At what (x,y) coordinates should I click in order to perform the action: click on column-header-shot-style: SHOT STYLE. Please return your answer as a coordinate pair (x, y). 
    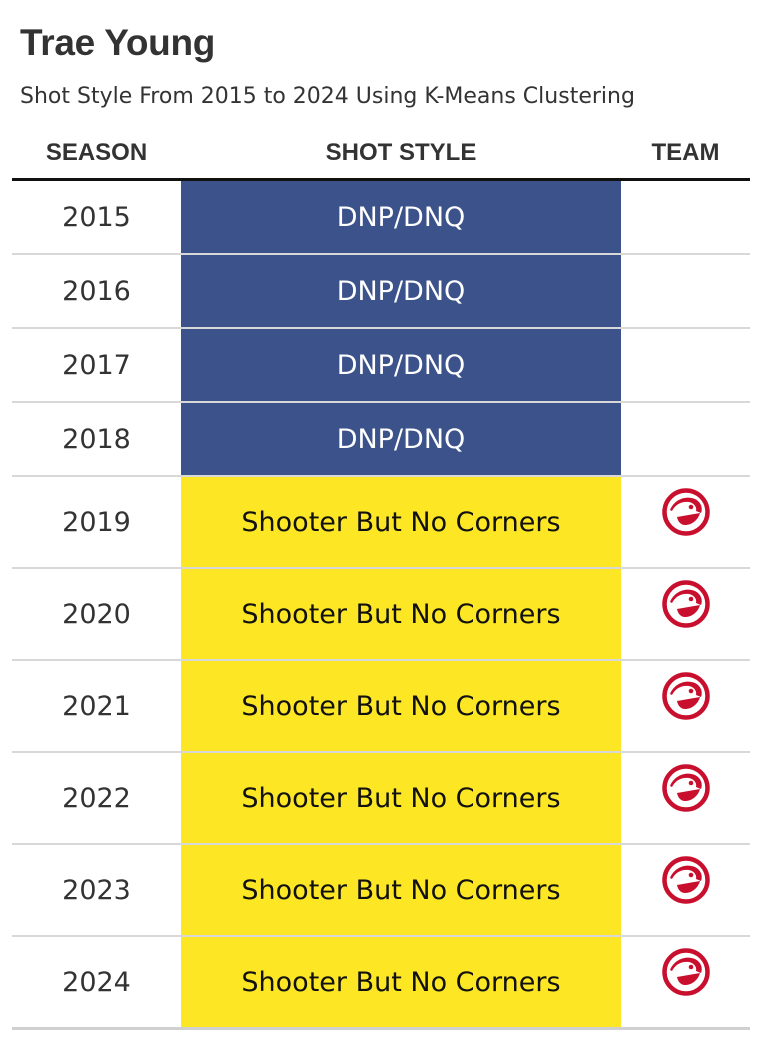
    Looking at the image, I should click on (401, 154).